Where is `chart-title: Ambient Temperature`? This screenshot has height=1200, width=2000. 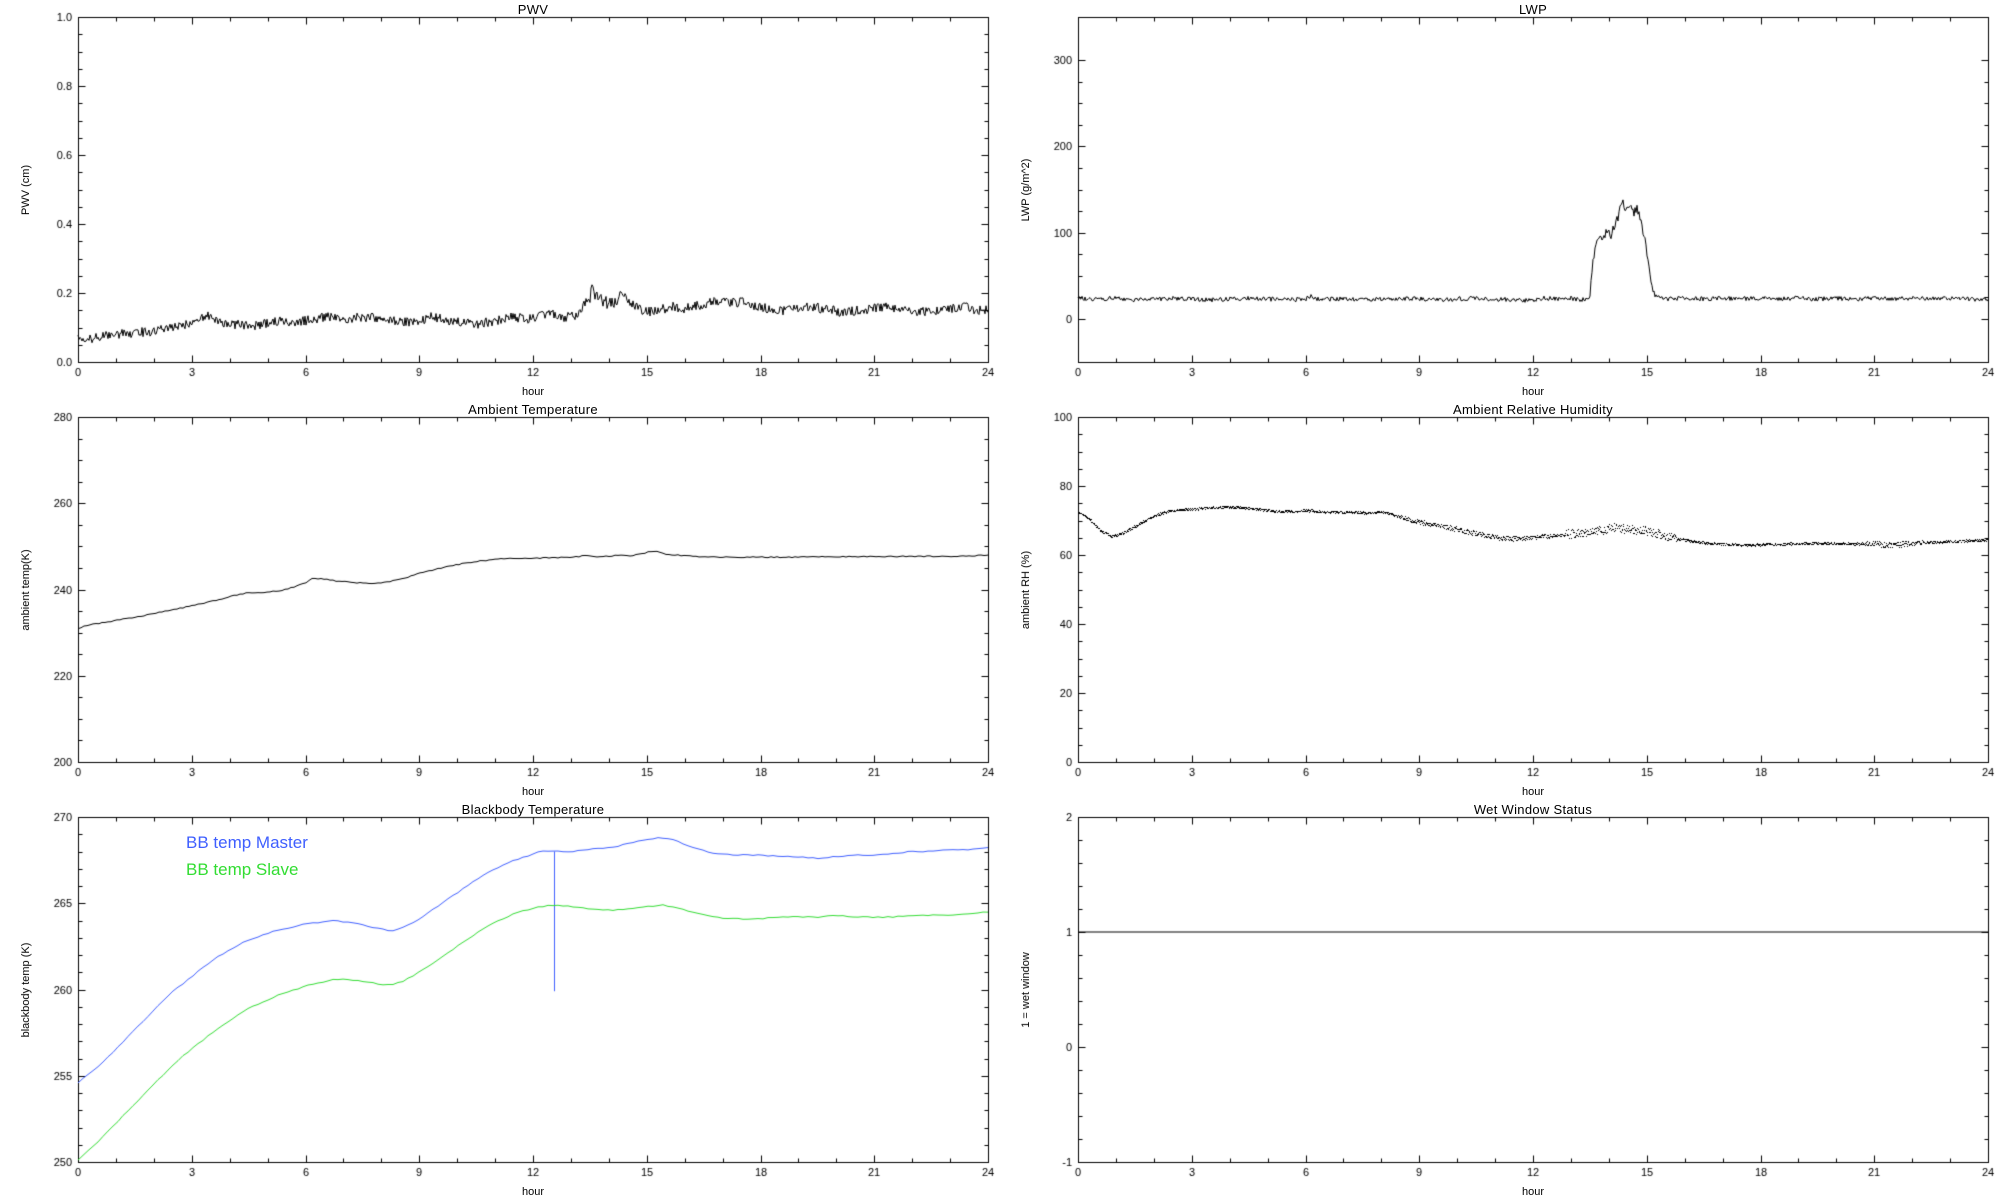
chart-title: Ambient Temperature is located at coordinates (533, 409).